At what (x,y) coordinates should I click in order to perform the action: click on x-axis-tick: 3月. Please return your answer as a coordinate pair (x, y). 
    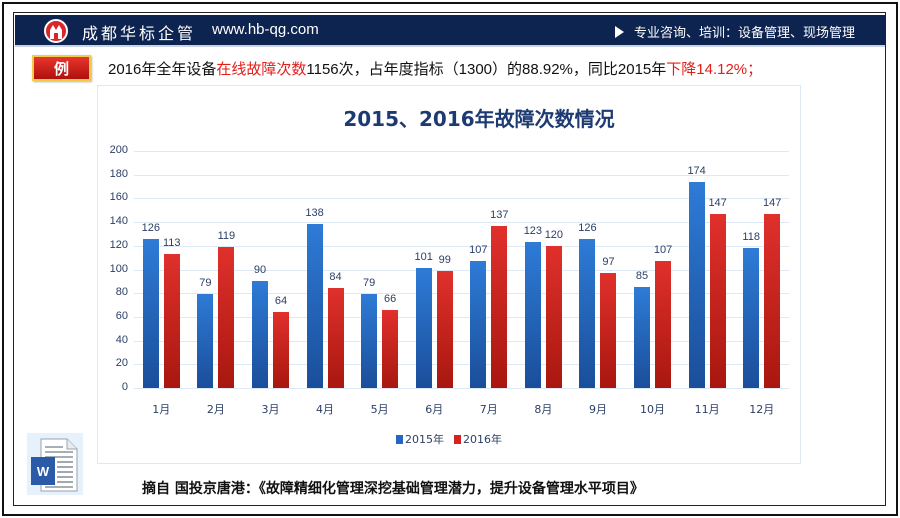
    Looking at the image, I should click on (270, 409).